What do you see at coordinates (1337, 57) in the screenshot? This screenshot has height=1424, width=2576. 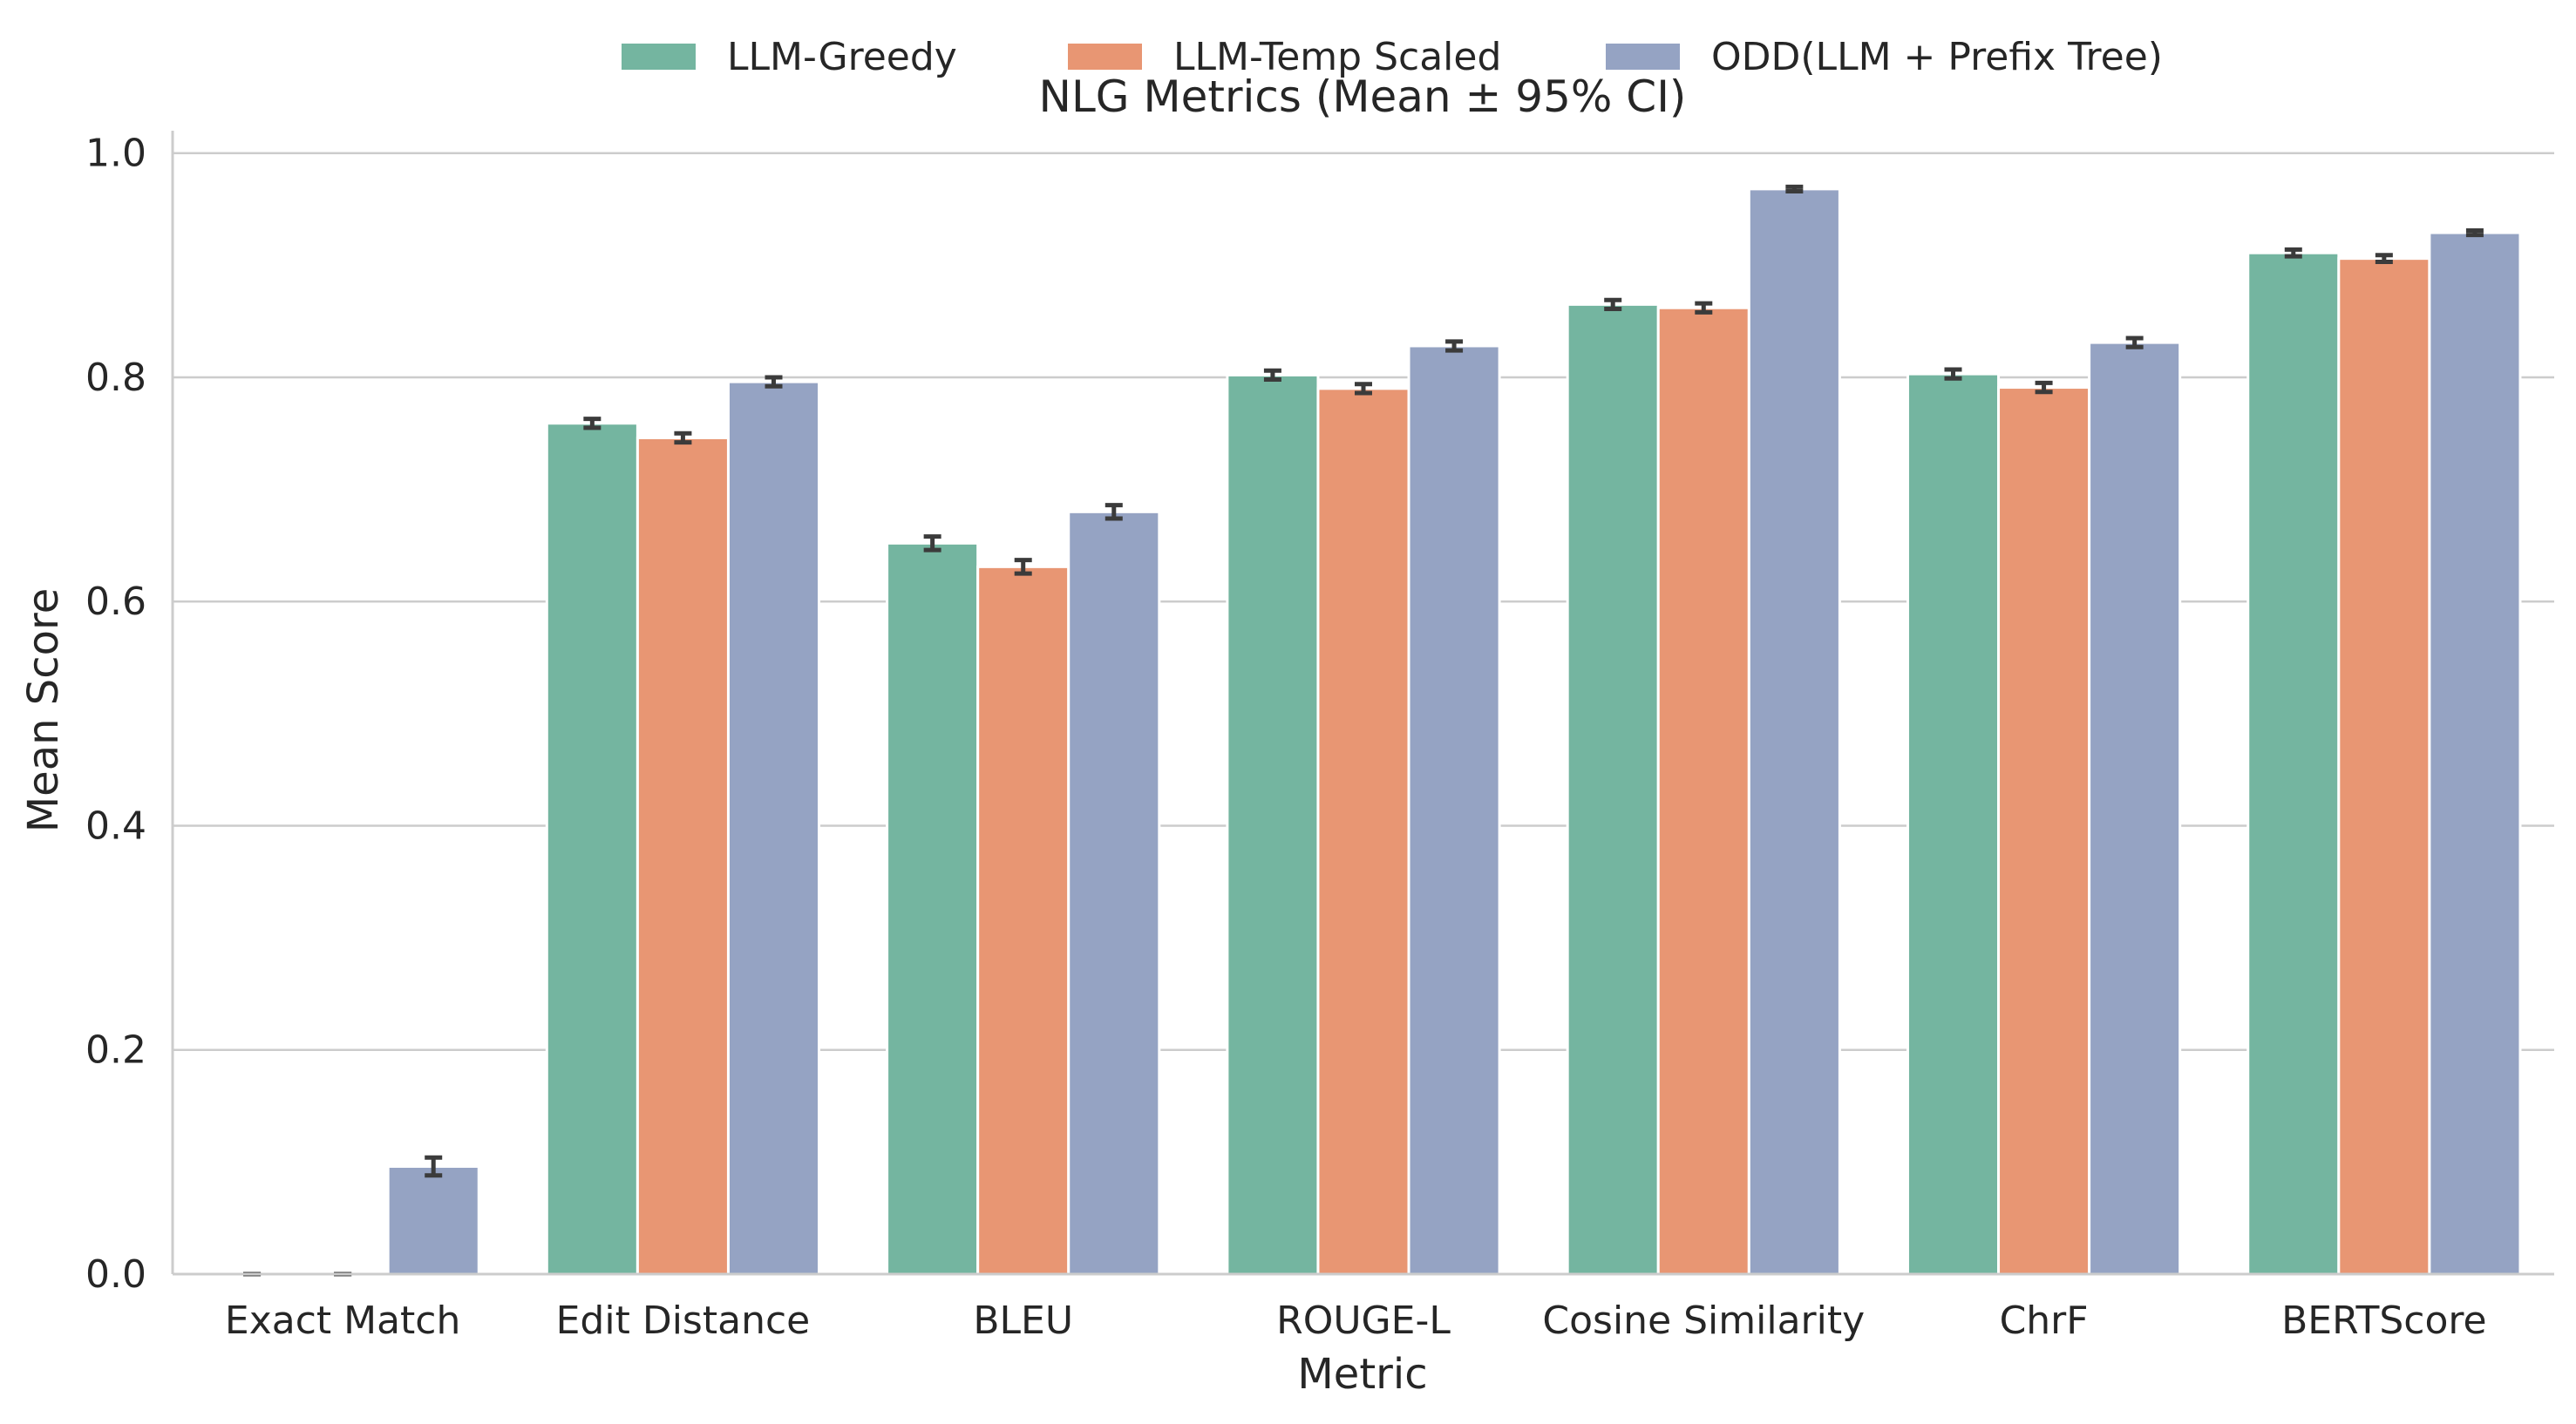 I see `legend-label: LLM-Temp Scaled` at bounding box center [1337, 57].